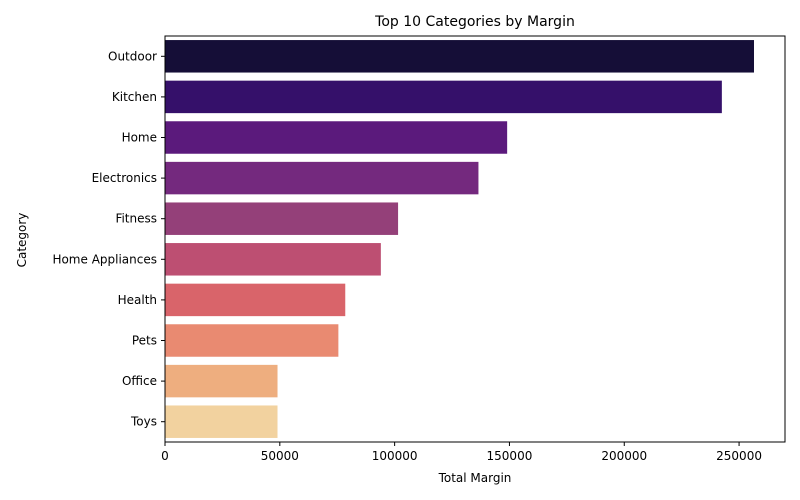 This screenshot has height=500, width=800. Describe the element at coordinates (273, 259) in the screenshot. I see `bar-home-appliances` at that location.